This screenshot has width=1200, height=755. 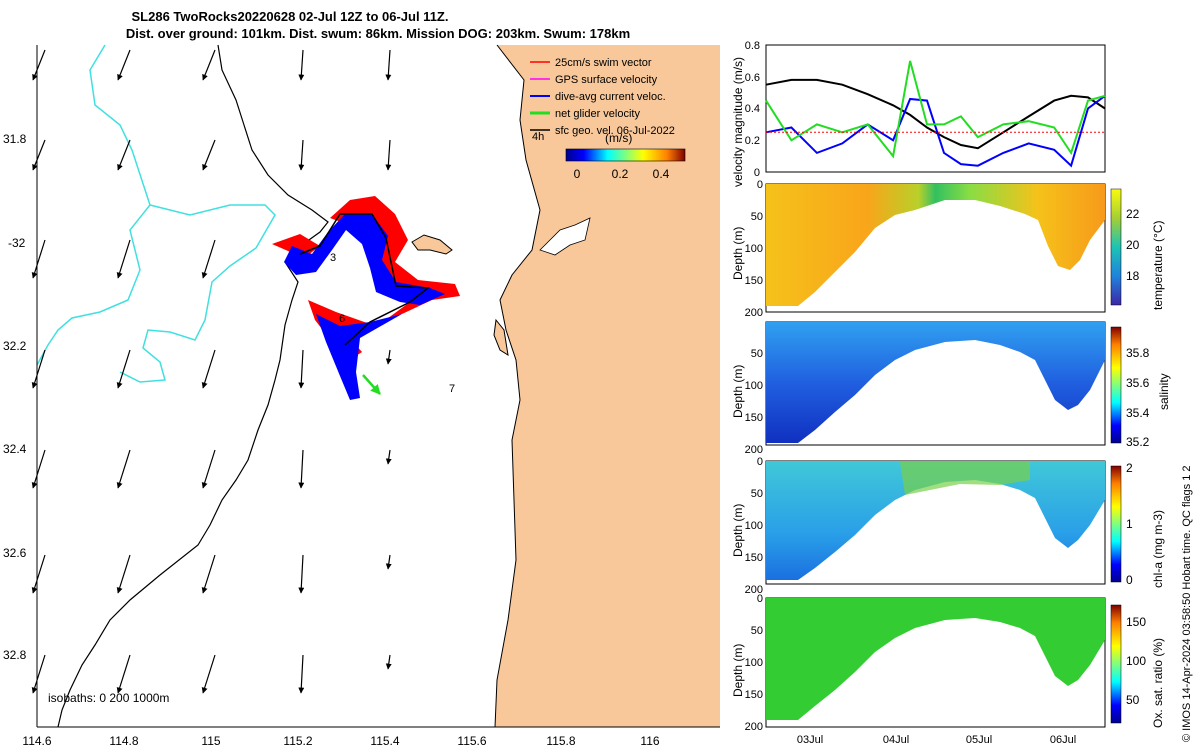 What do you see at coordinates (935, 520) in the screenshot?
I see `chla-section` at bounding box center [935, 520].